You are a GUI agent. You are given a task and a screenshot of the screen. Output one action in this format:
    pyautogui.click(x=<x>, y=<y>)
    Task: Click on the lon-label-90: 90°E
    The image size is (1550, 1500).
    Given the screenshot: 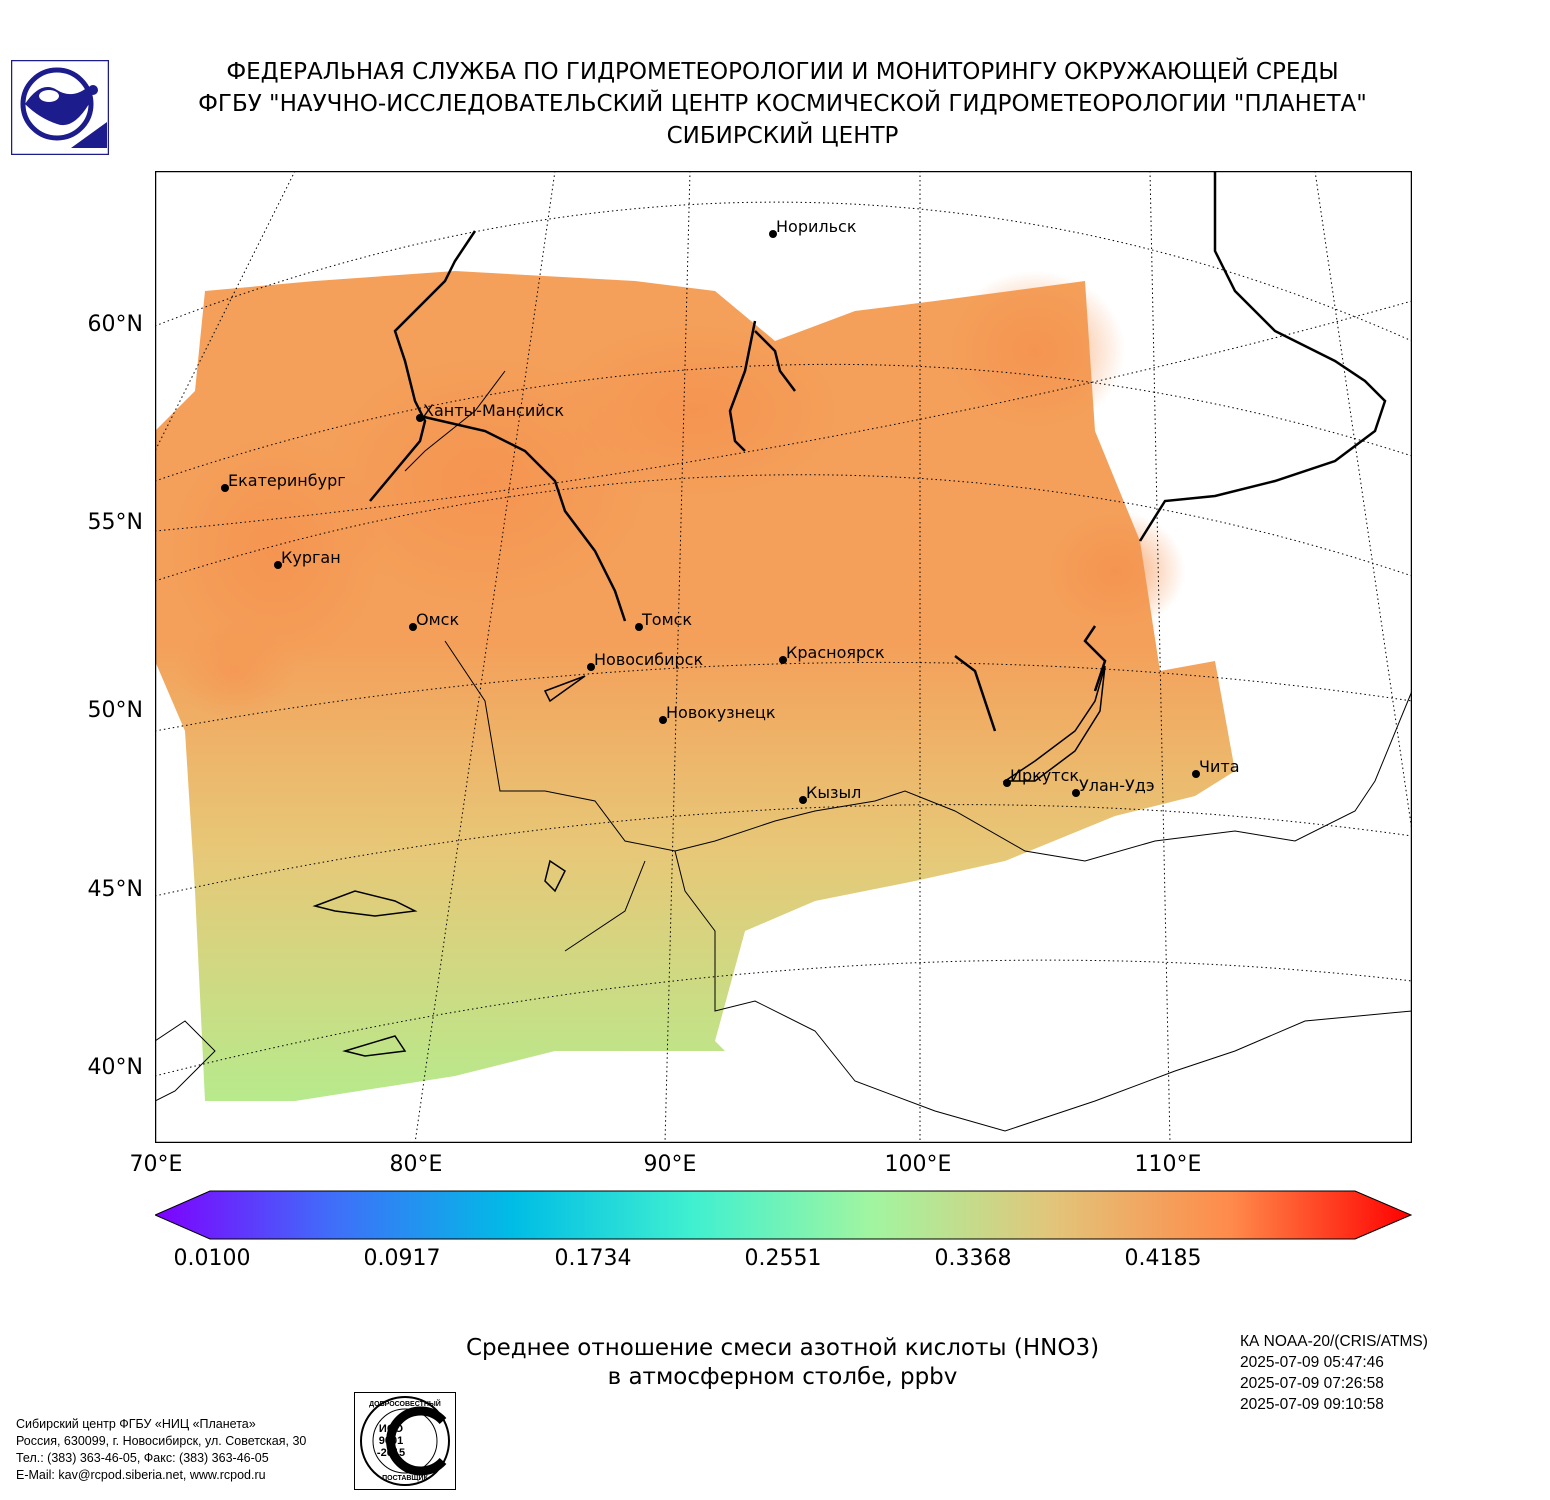 What is the action you would take?
    pyautogui.click(x=670, y=1164)
    